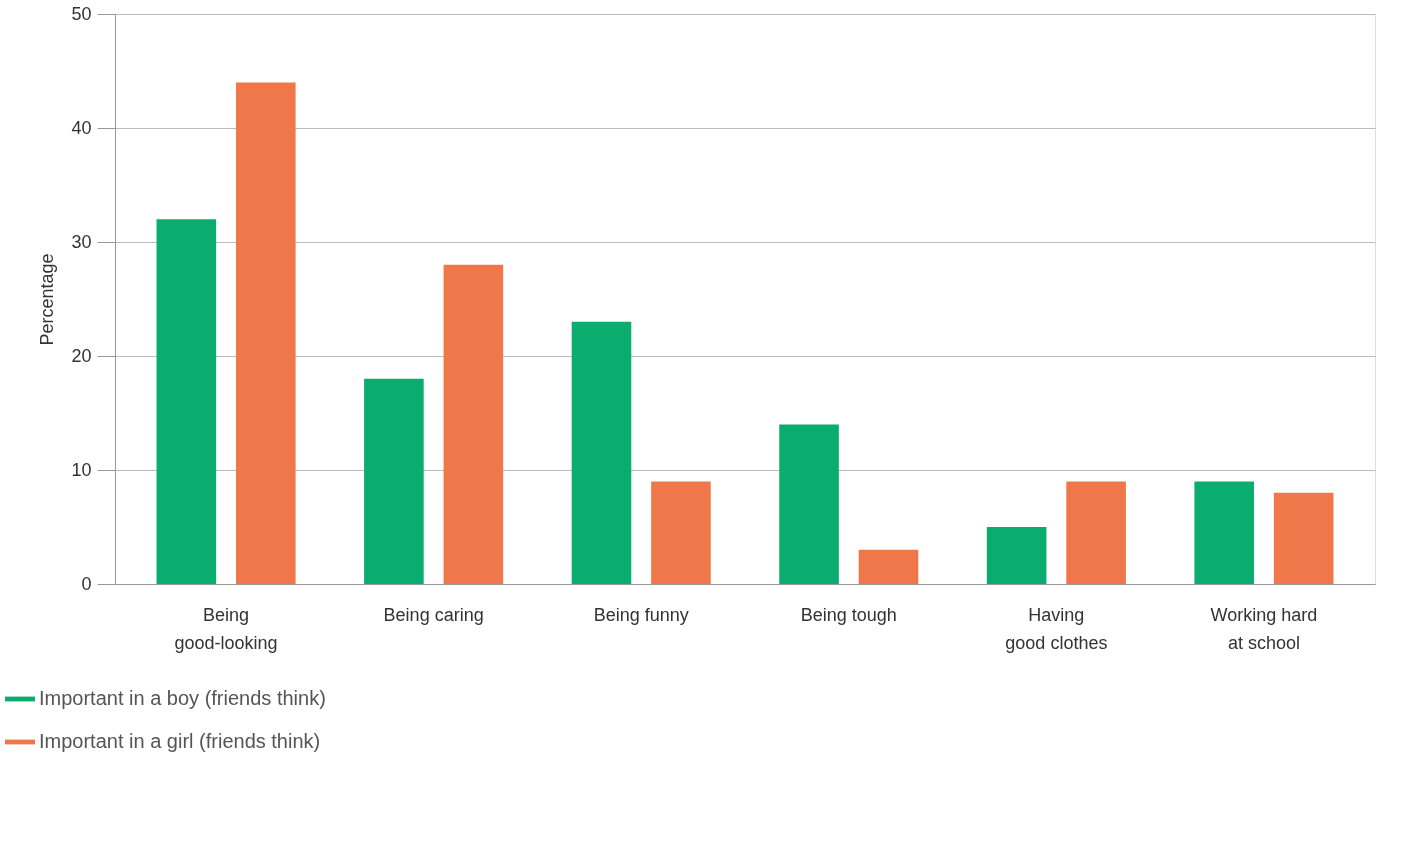  I want to click on x-tick-label: Having good clothes, so click(1056, 628).